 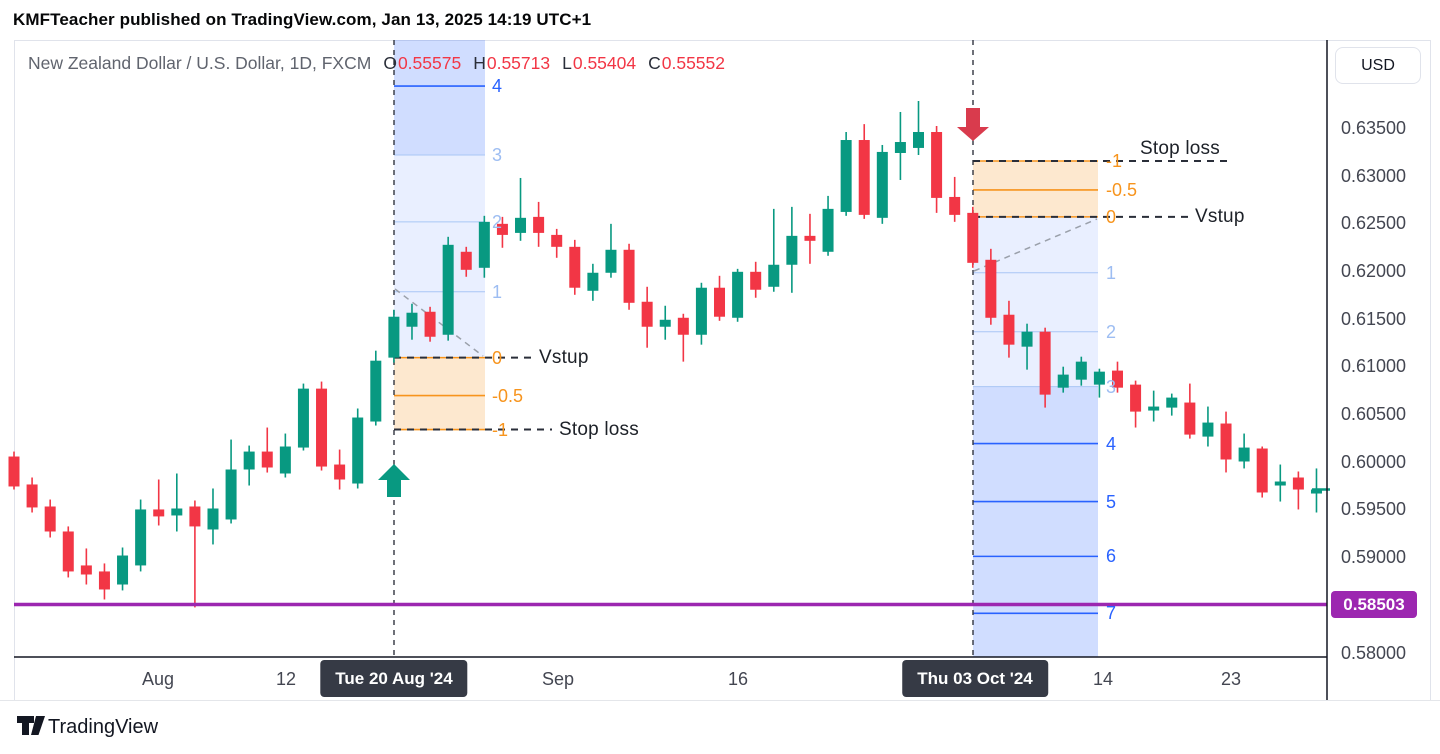 What do you see at coordinates (497, 86) in the screenshot?
I see `fib-level-label: 4` at bounding box center [497, 86].